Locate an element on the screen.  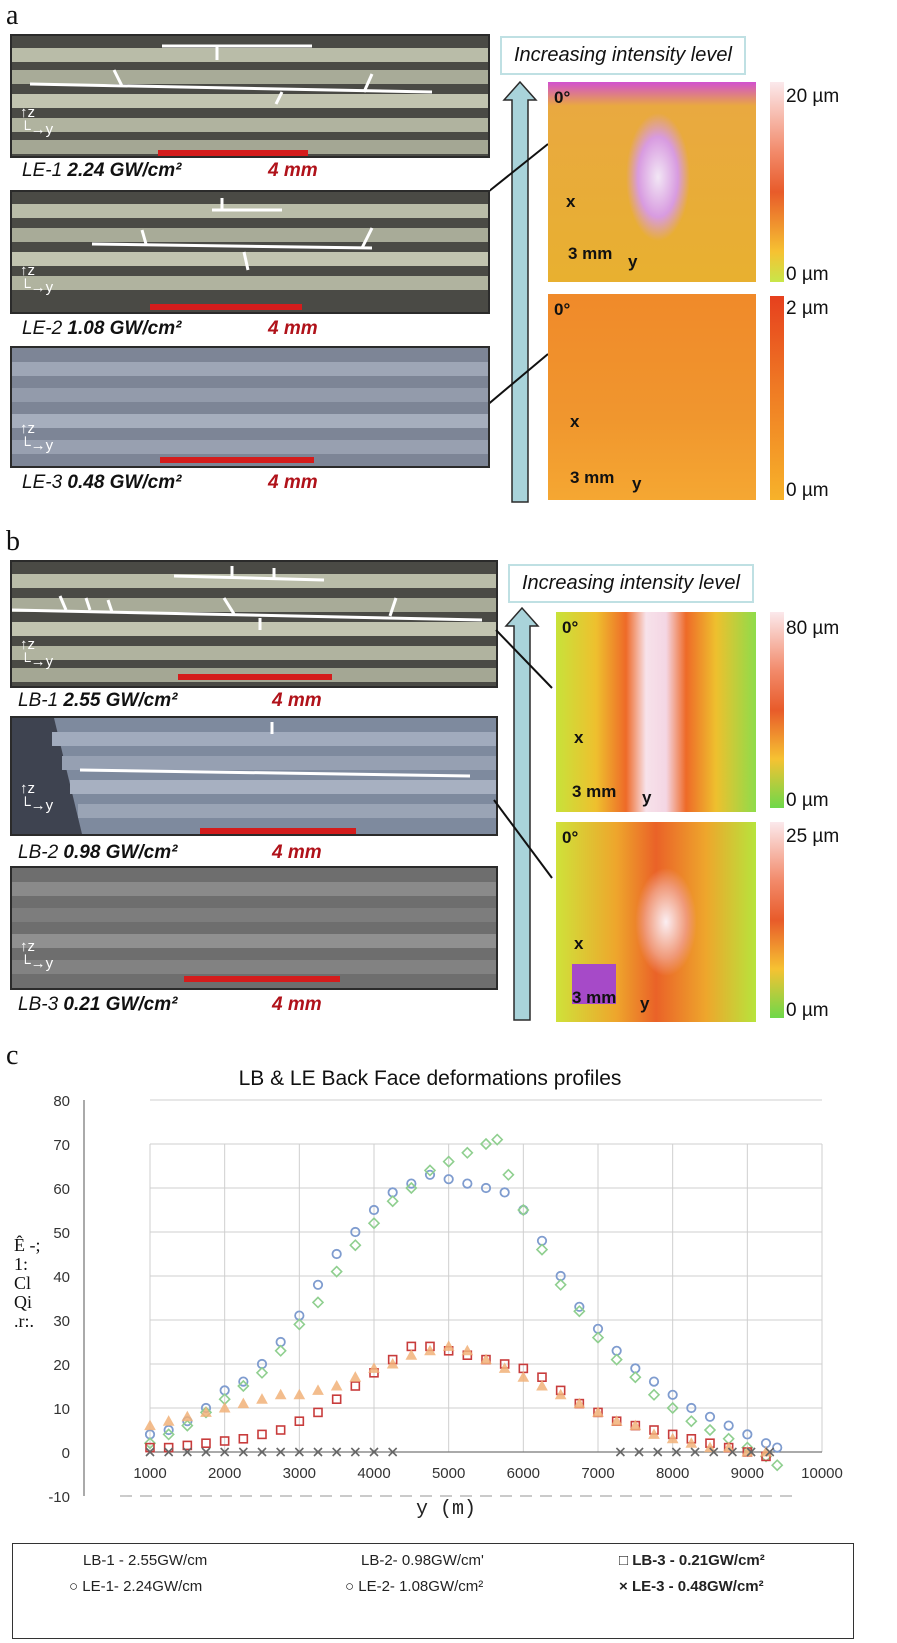
micrograph-lb2: ↑z └→y is located at coordinates (254, 776).